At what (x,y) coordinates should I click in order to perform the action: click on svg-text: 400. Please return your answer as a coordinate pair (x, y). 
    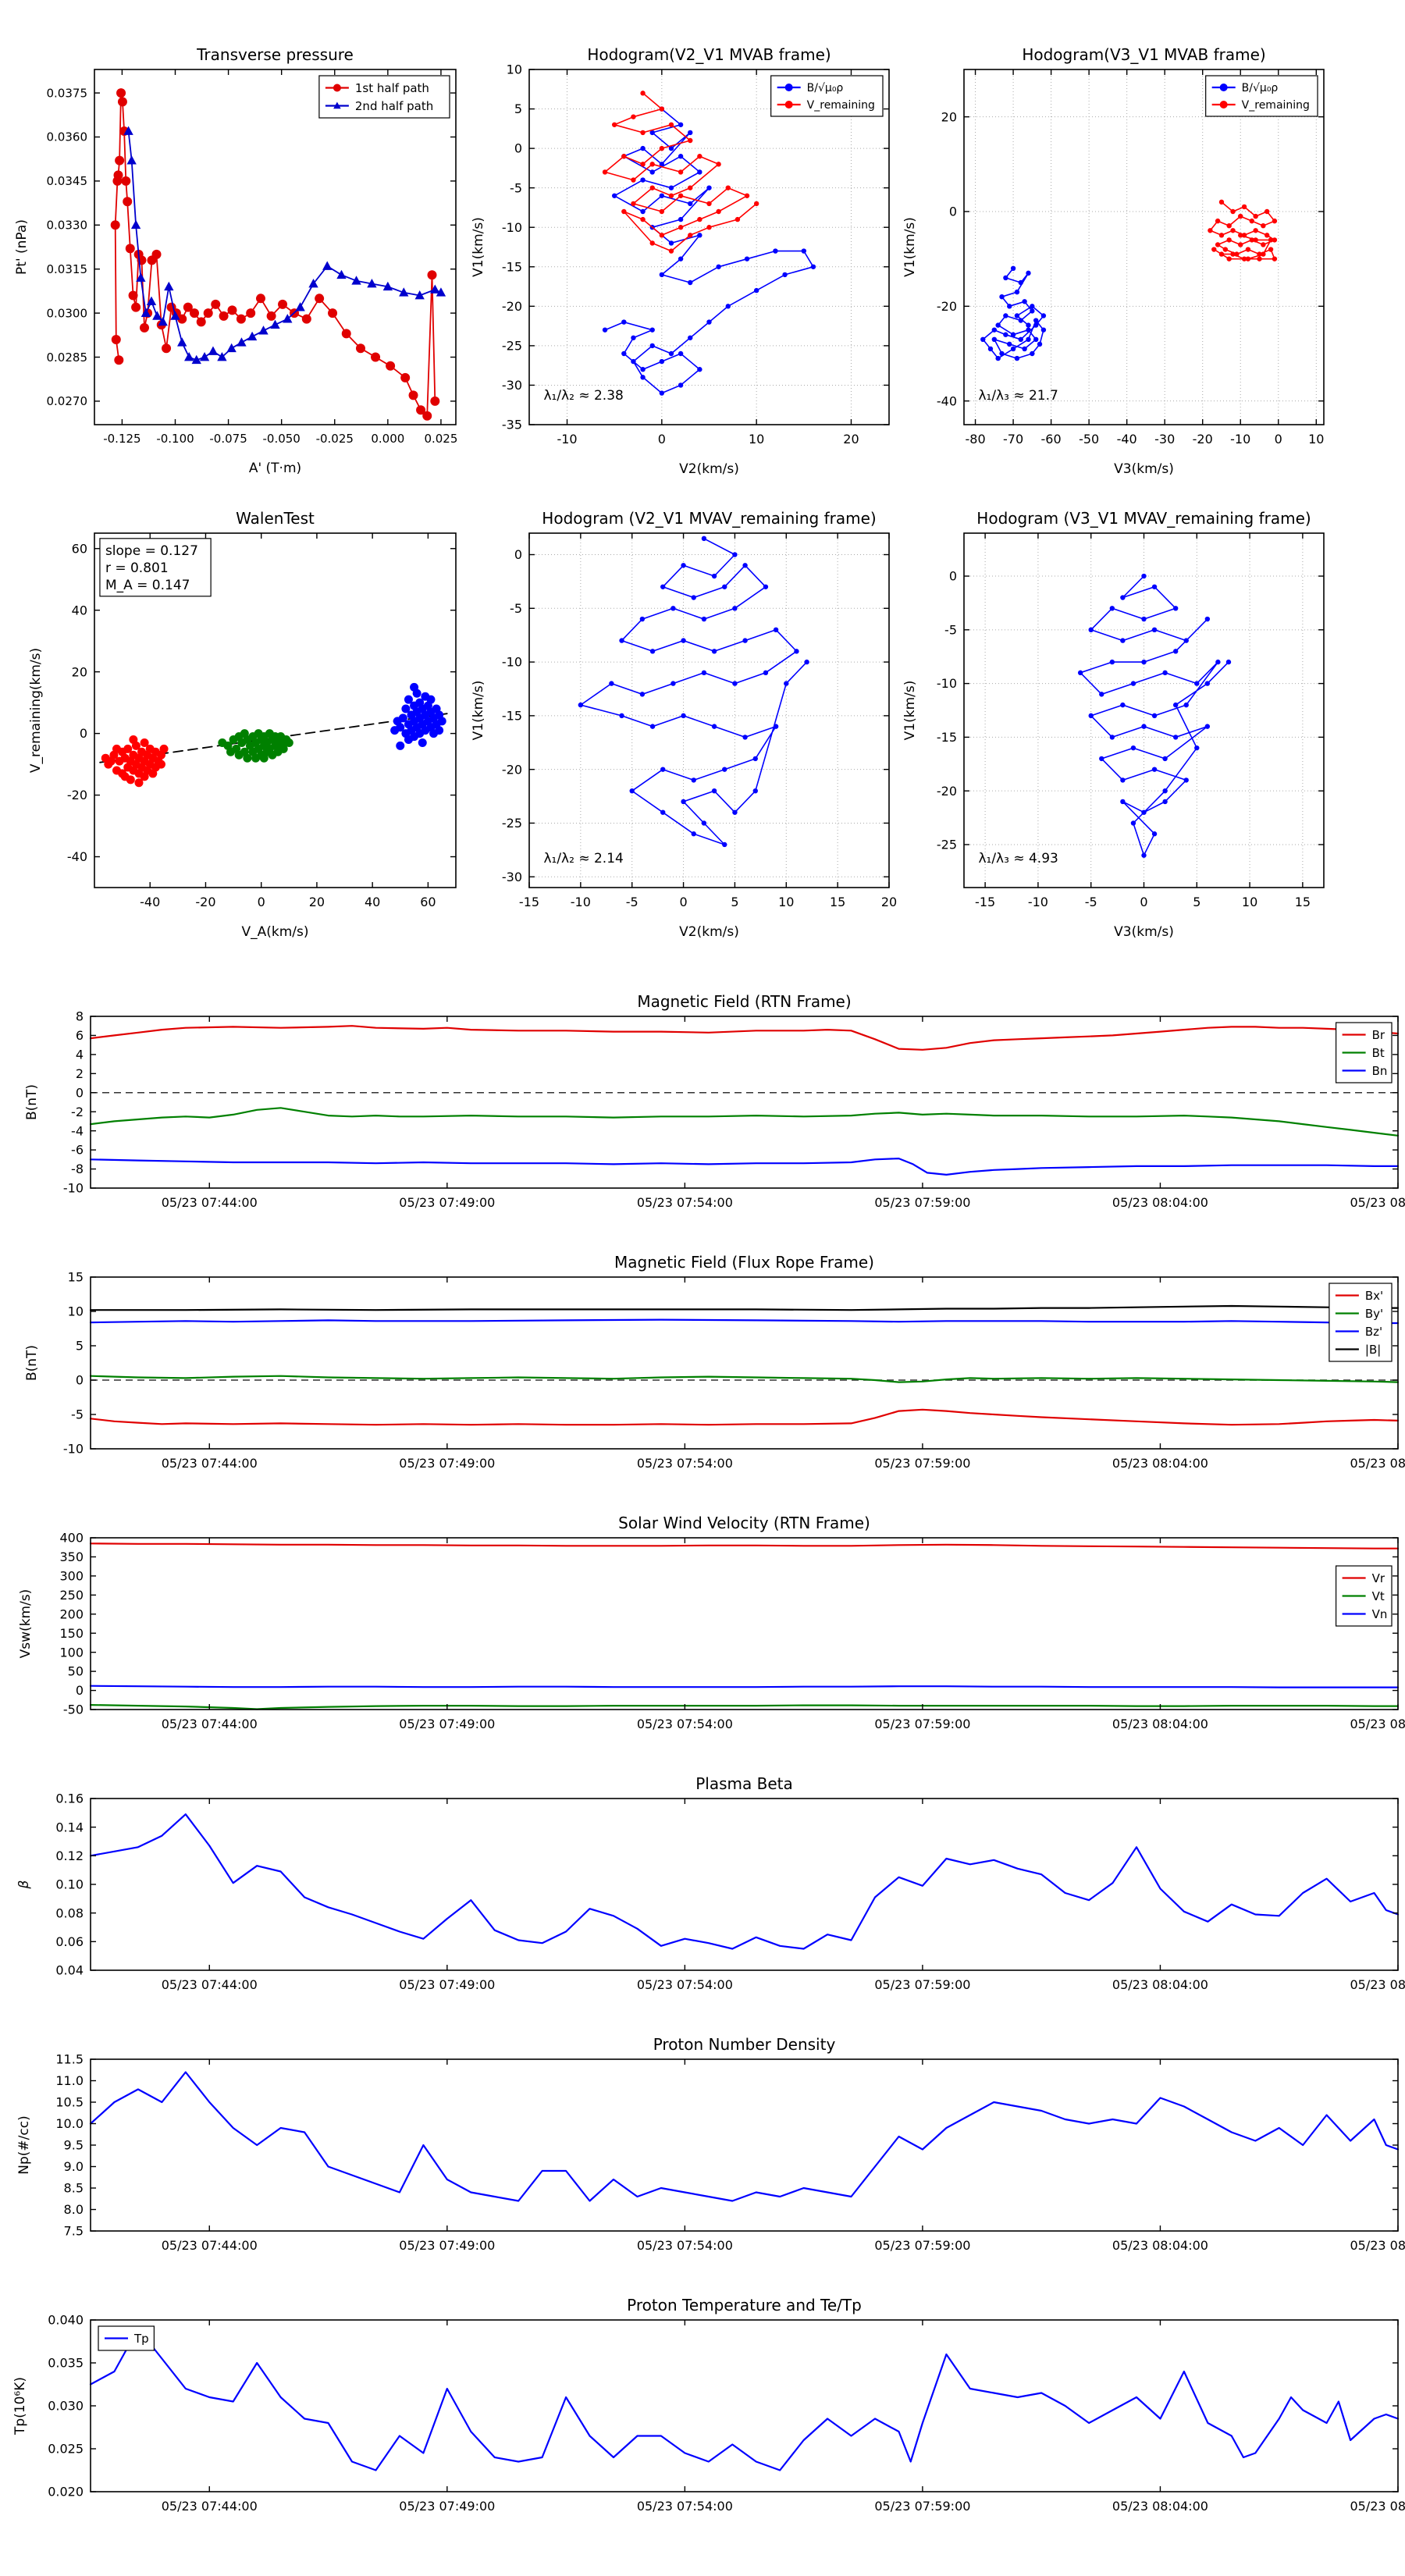
    Looking at the image, I should click on (72, 1538).